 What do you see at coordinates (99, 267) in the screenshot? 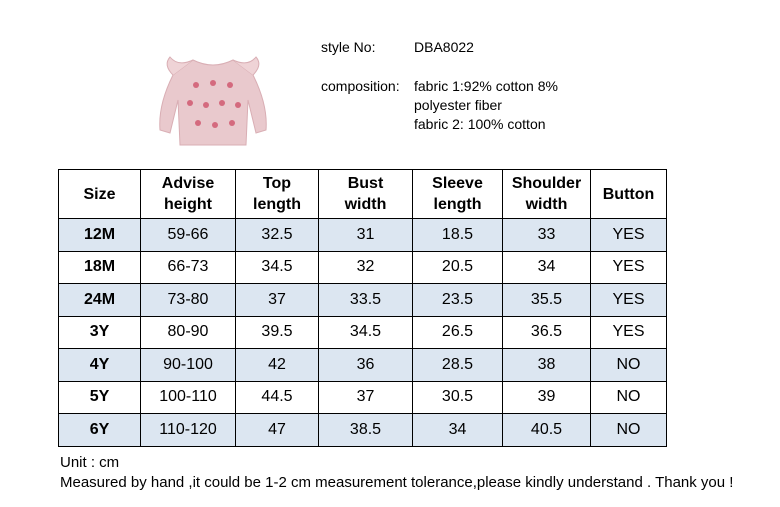
I see `table-cell: 18M` at bounding box center [99, 267].